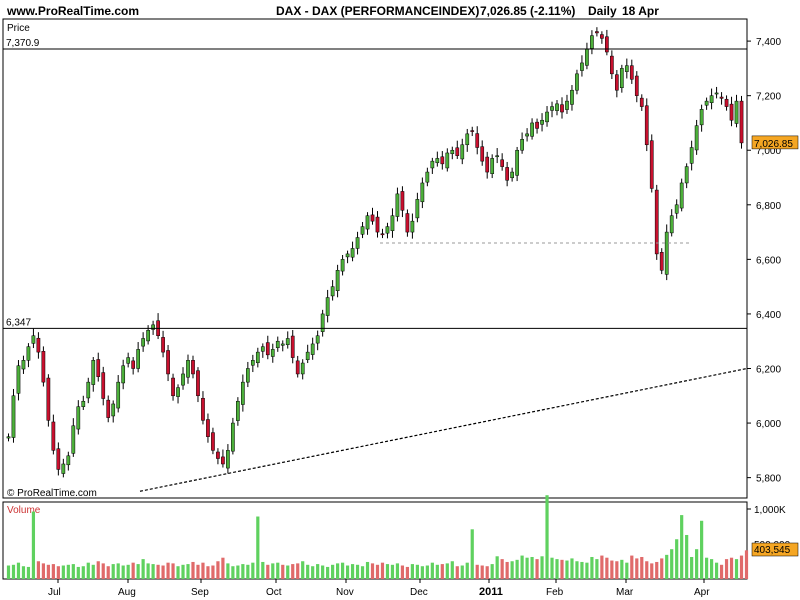 This screenshot has height=600, width=800. What do you see at coordinates (377, 537) in the screenshot?
I see `volume-bars` at bounding box center [377, 537].